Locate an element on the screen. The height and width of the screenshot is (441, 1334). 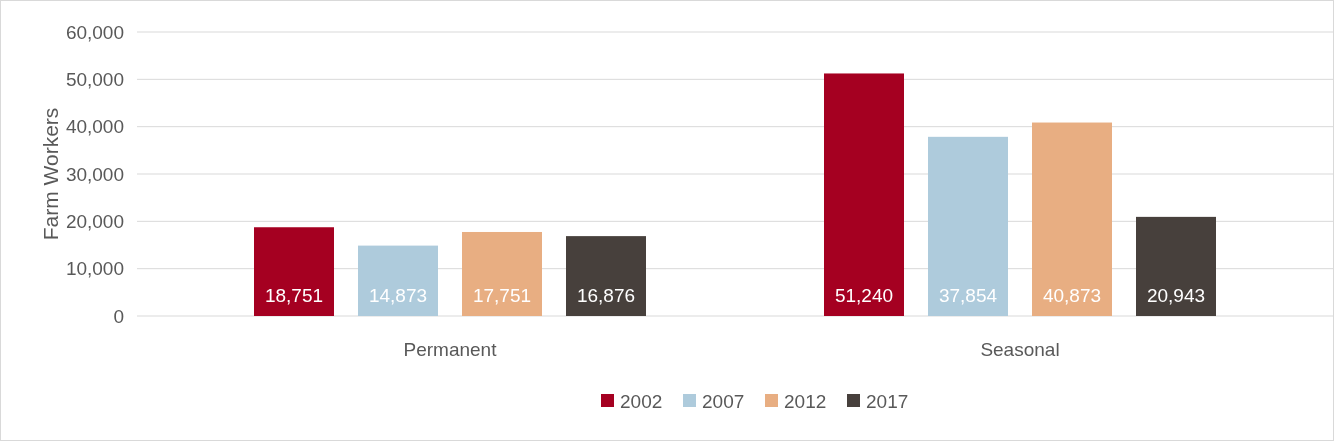
y-tick-label: 10,000 is located at coordinates (94, 269).